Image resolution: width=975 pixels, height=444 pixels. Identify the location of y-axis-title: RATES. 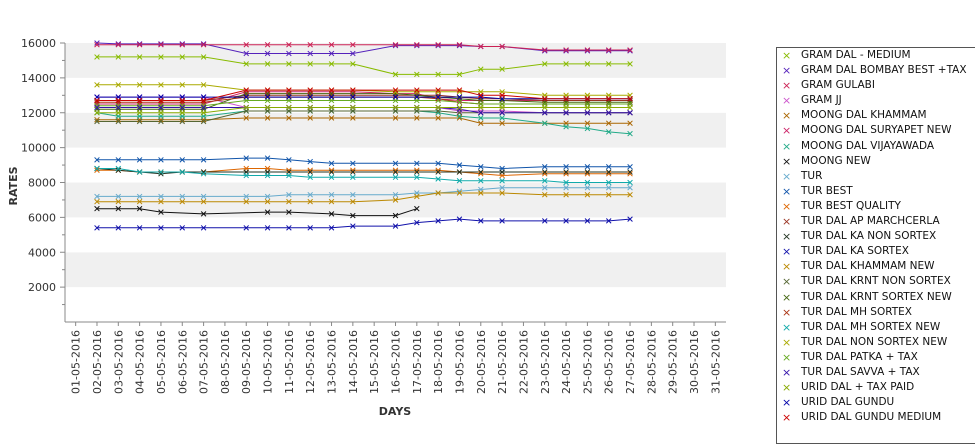
(13, 185).